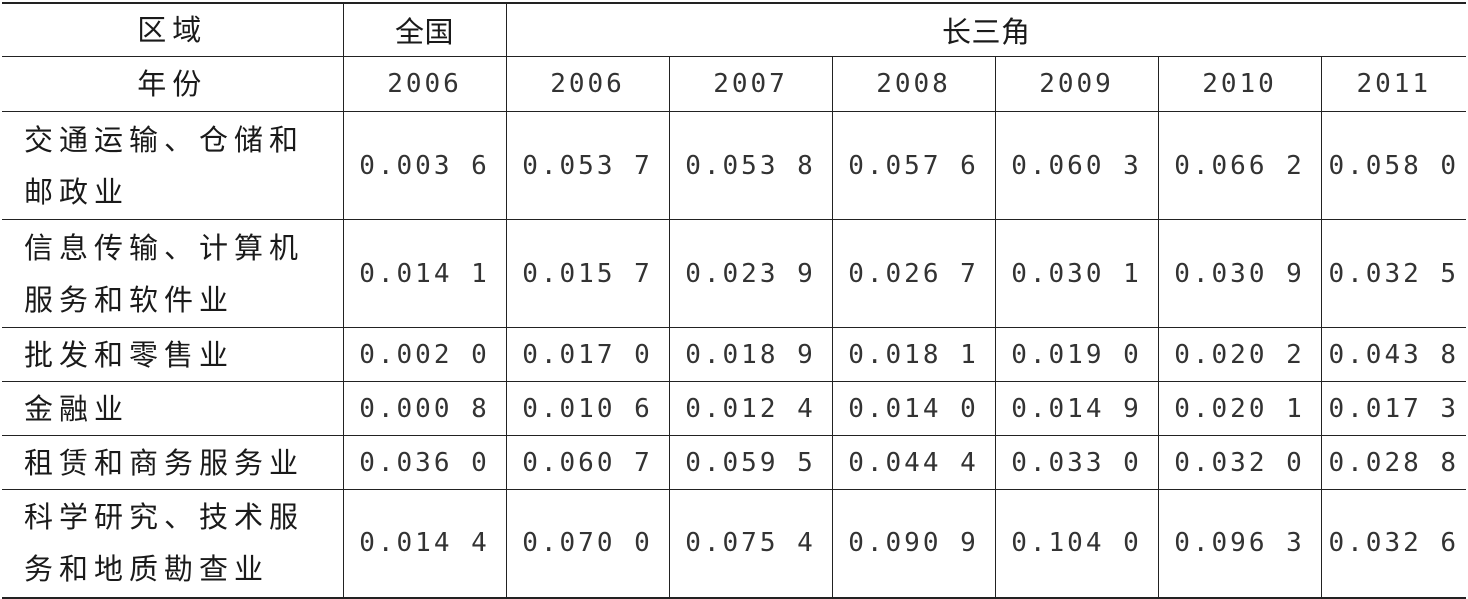 Image resolution: width=1468 pixels, height=599 pixels. What do you see at coordinates (424, 165) in the screenshot?
I see `value-cell: 0.003 6` at bounding box center [424, 165].